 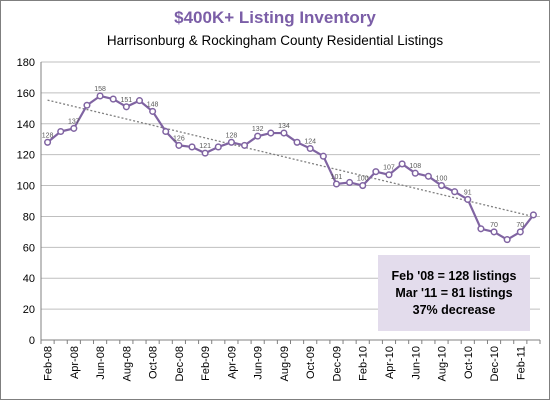 I want to click on x-tick-label: Feb-08, so click(x=49, y=363).